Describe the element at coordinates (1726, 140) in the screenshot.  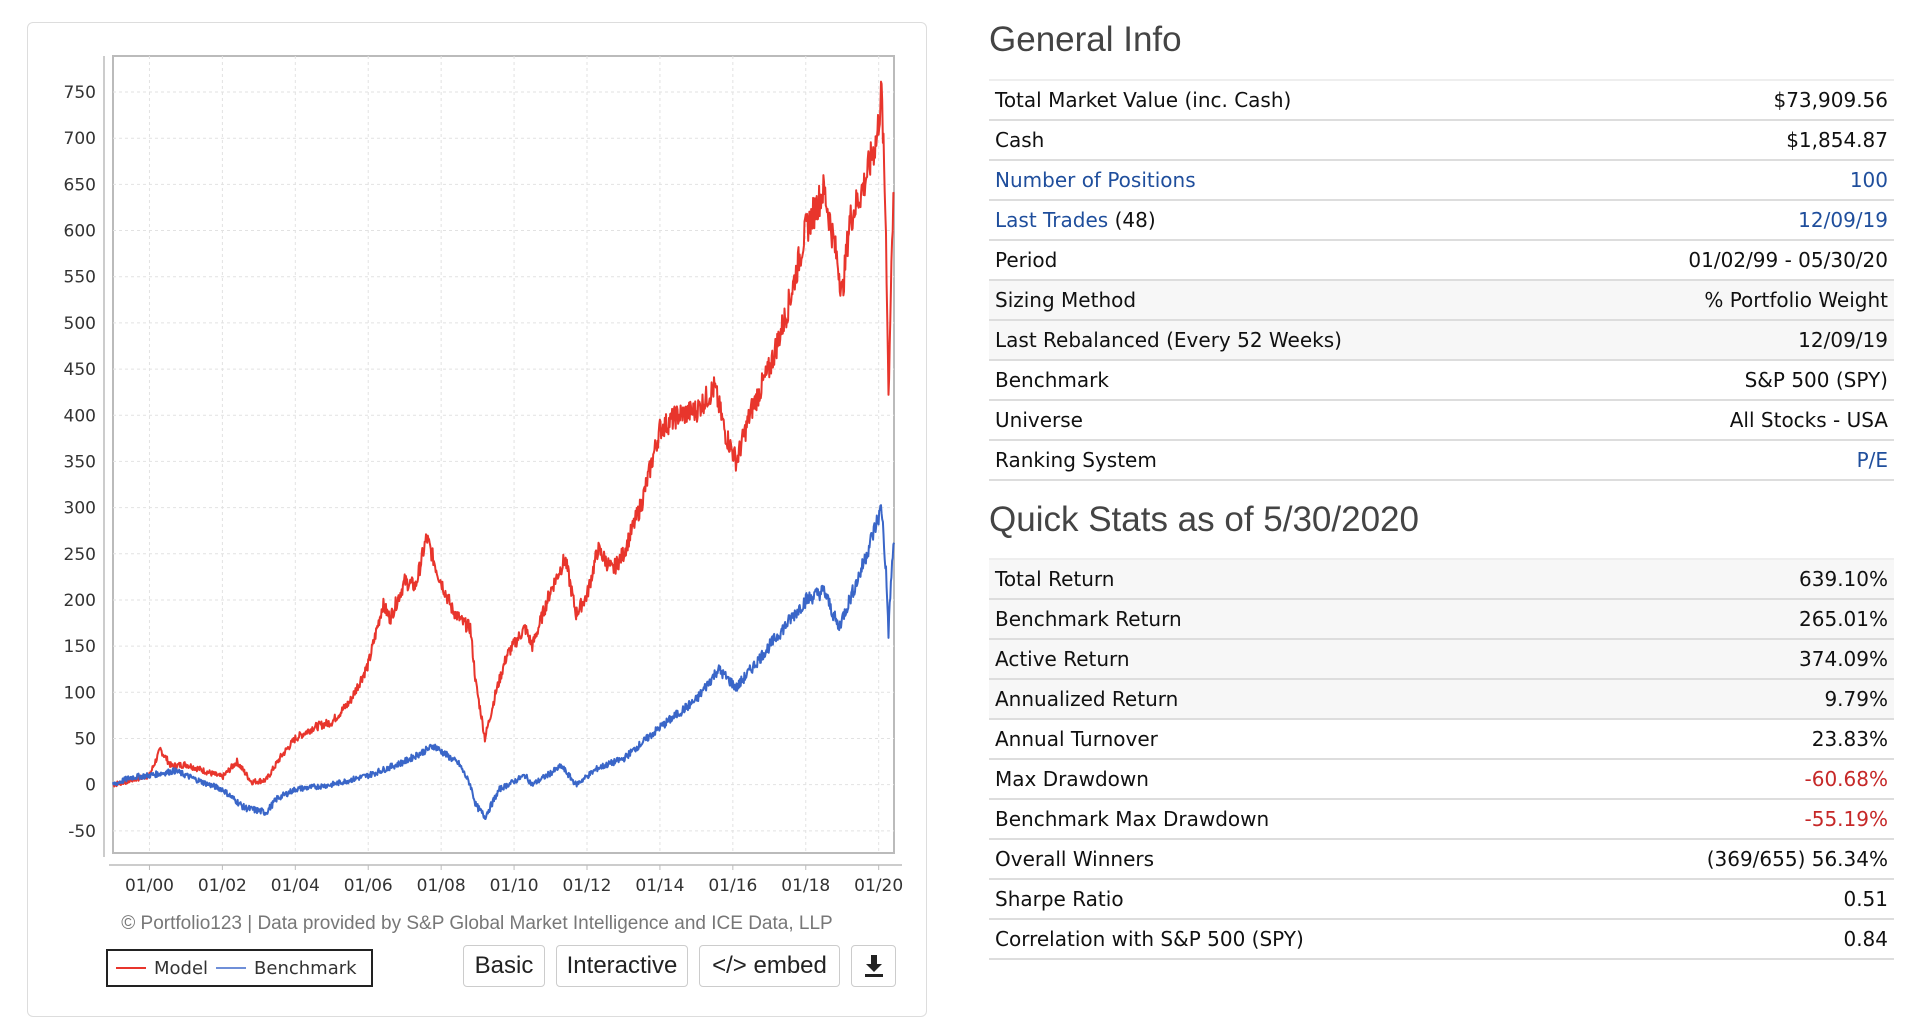
I see `row-value: $1,854.87` at that location.